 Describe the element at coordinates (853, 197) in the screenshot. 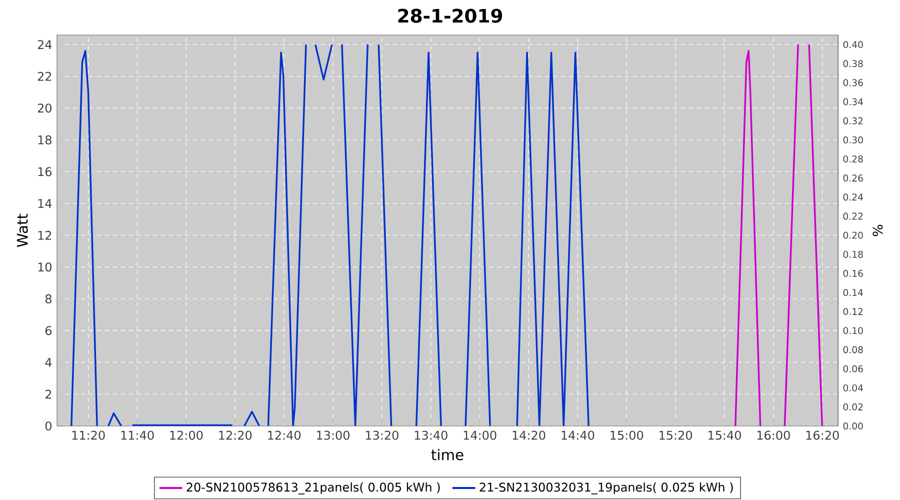

I see `y2-tick-label: 0.24` at that location.